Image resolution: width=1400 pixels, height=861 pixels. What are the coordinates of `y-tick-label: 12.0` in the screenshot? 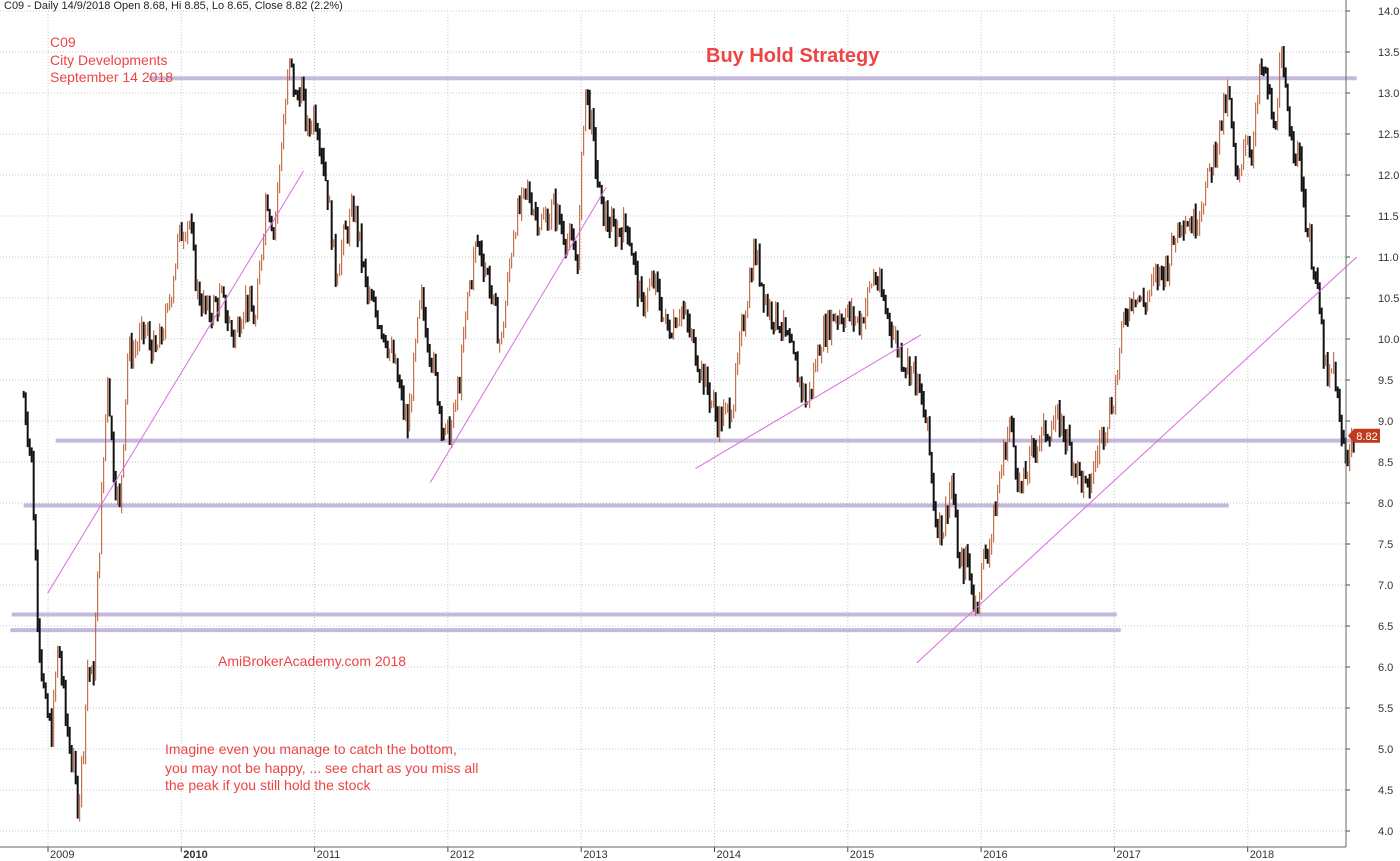 It's located at (1388, 176).